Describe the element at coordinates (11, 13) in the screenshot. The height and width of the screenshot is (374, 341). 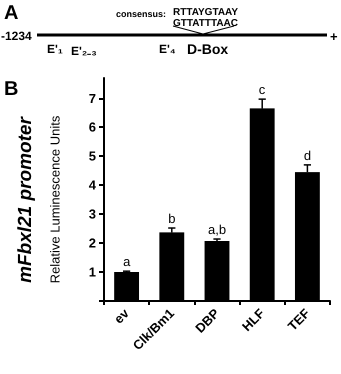
I see `text: A` at that location.